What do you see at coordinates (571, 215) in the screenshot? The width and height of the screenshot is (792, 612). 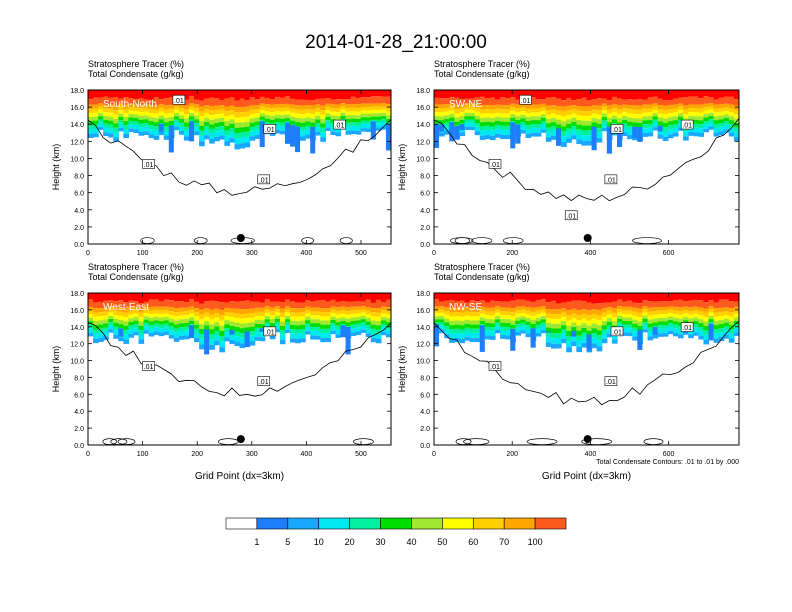 I see `contour-label-box` at bounding box center [571, 215].